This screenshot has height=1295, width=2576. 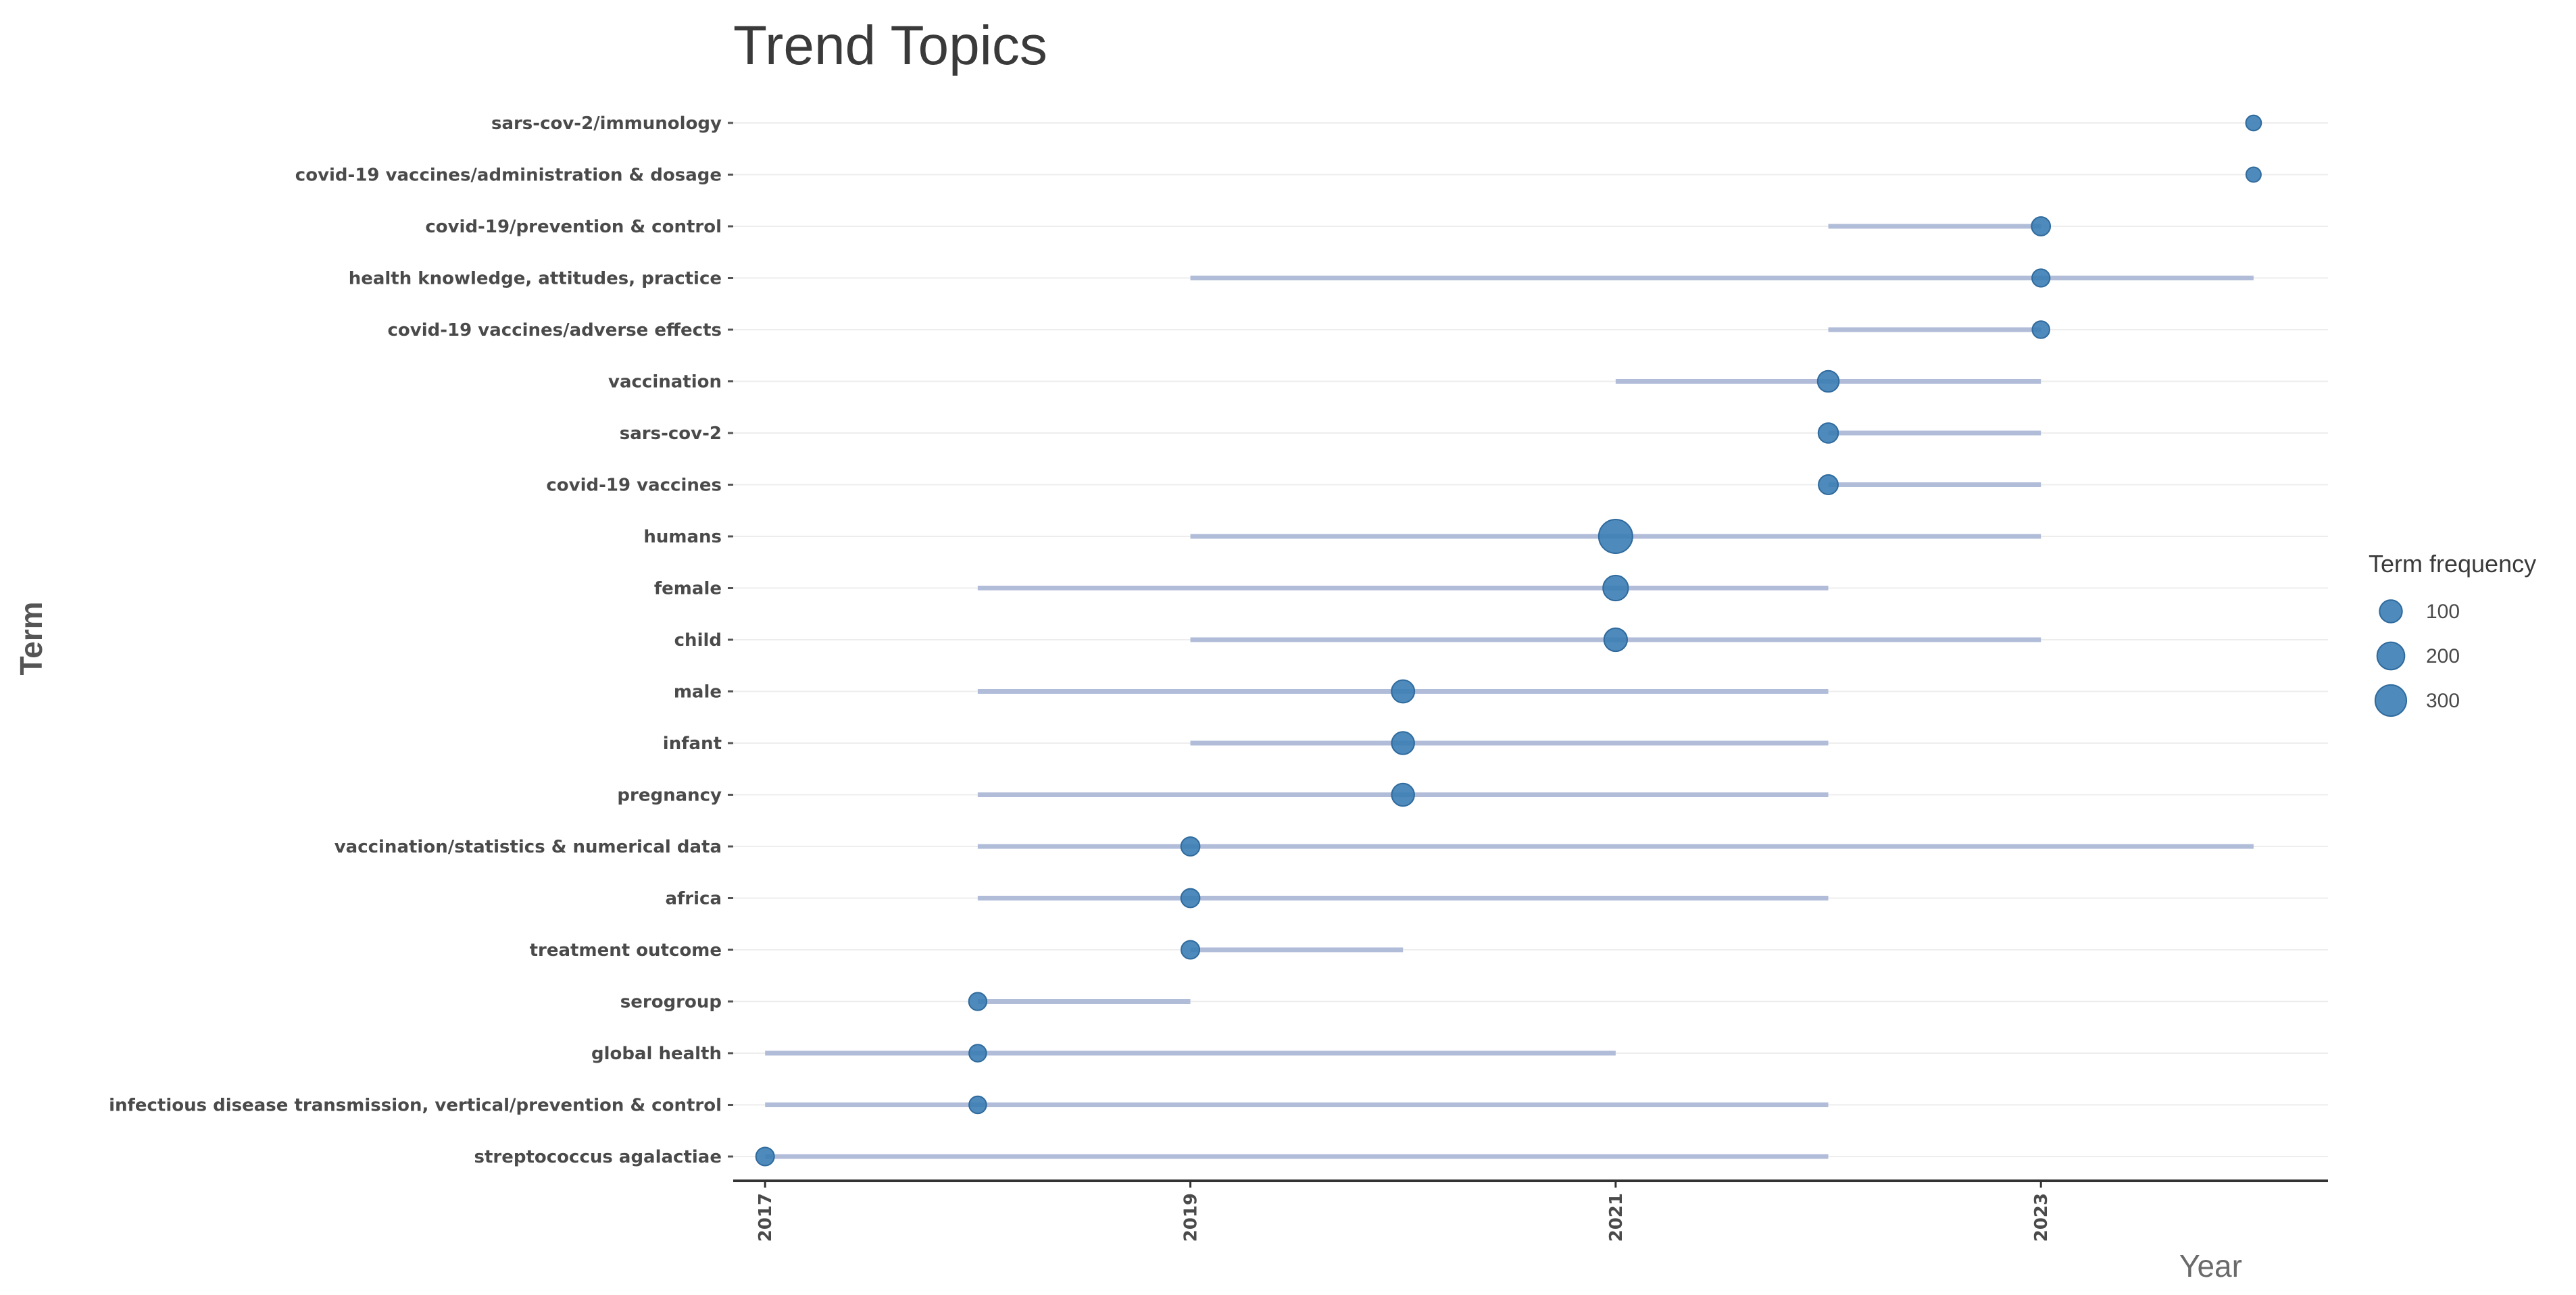 What do you see at coordinates (1617, 1218) in the screenshot?
I see `x-tick-label: 2021` at bounding box center [1617, 1218].